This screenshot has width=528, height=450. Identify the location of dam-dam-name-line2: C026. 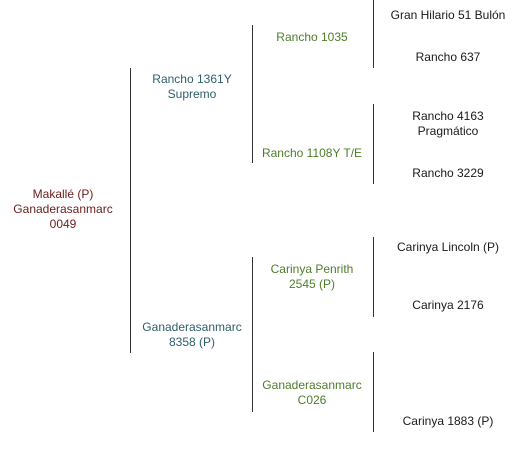
(312, 400).